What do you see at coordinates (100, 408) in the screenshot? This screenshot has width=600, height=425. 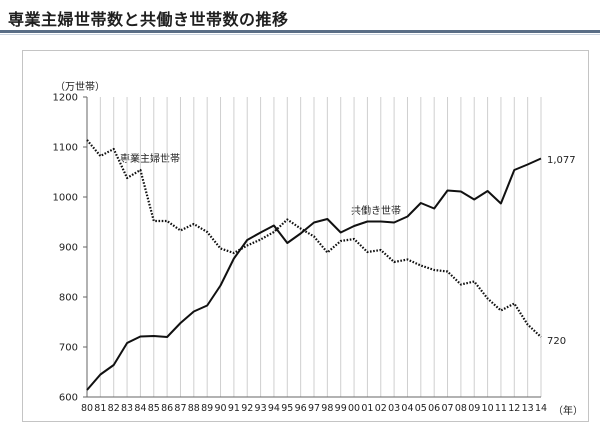 I see `x-tick-label: 81` at bounding box center [100, 408].